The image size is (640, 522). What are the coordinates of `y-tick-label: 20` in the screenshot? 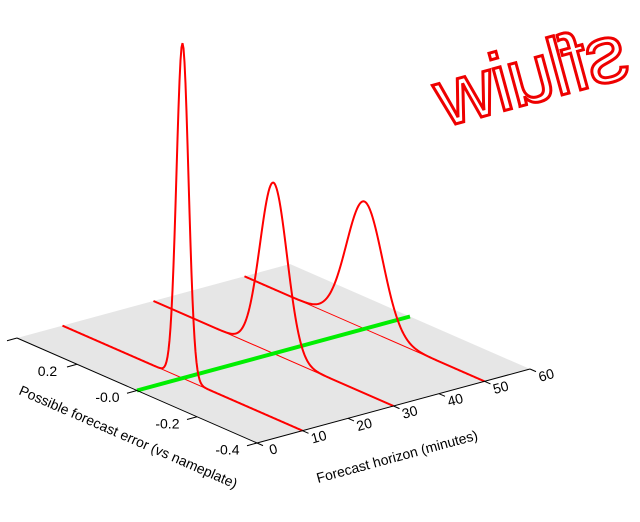 It's located at (364, 424).